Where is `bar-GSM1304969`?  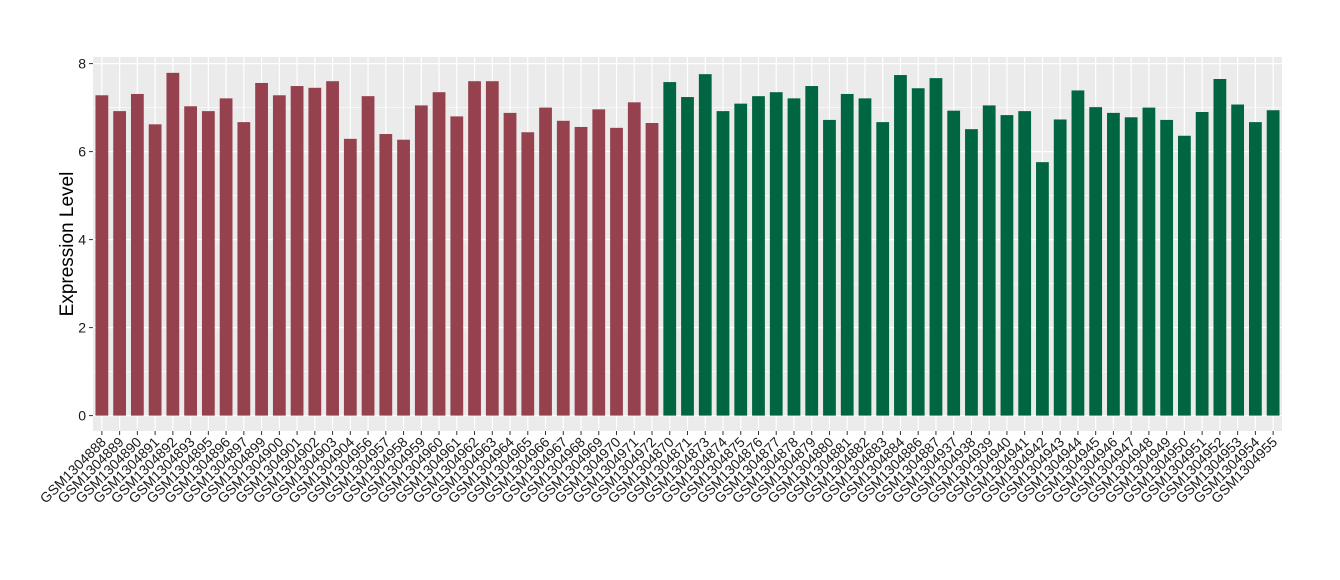 bar-GSM1304969 is located at coordinates (599, 262).